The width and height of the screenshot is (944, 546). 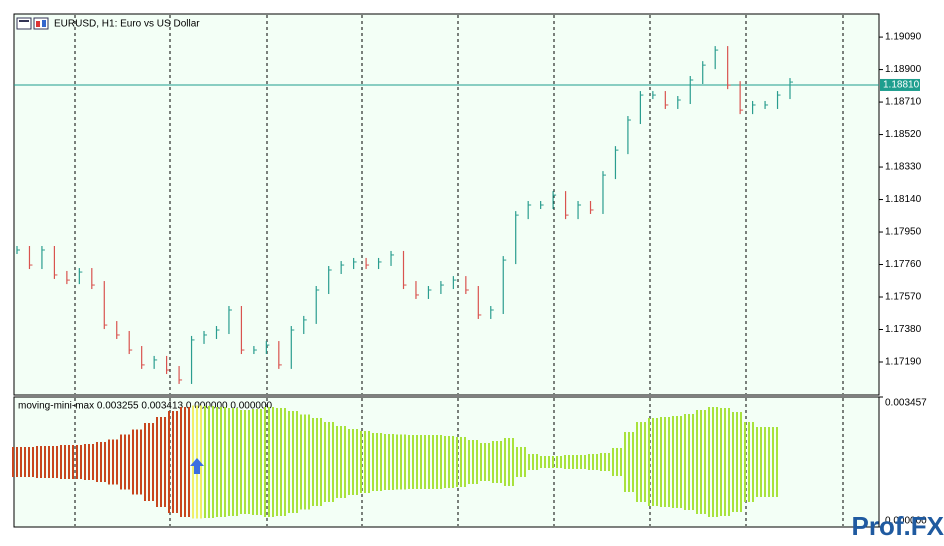 What do you see at coordinates (906, 403) in the screenshot?
I see `indicator-tick-label: 0.003457` at bounding box center [906, 403].